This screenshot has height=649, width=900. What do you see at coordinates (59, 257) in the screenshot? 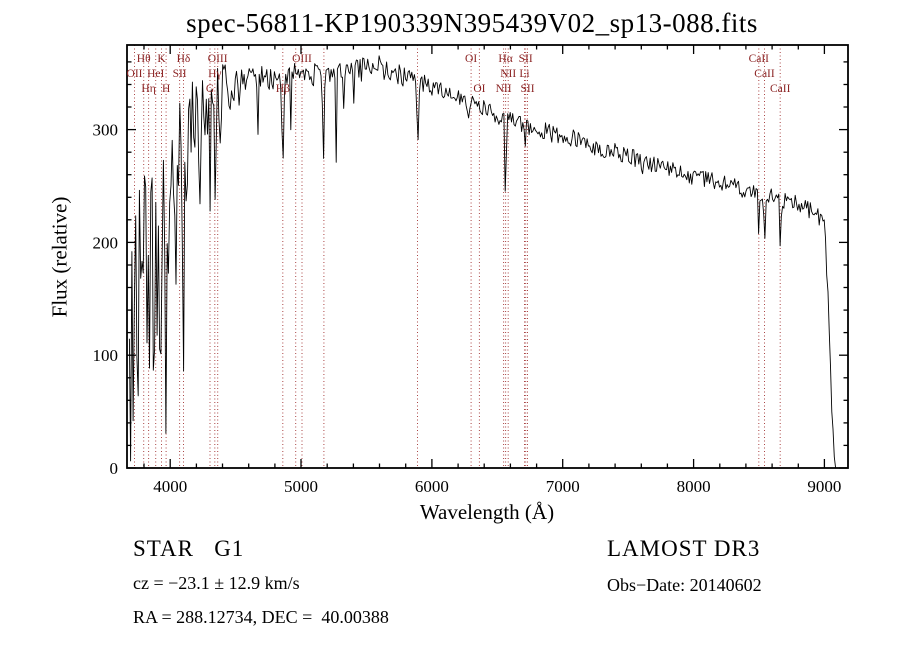
I see `y-axis-label: Flux (relative)` at bounding box center [59, 257].